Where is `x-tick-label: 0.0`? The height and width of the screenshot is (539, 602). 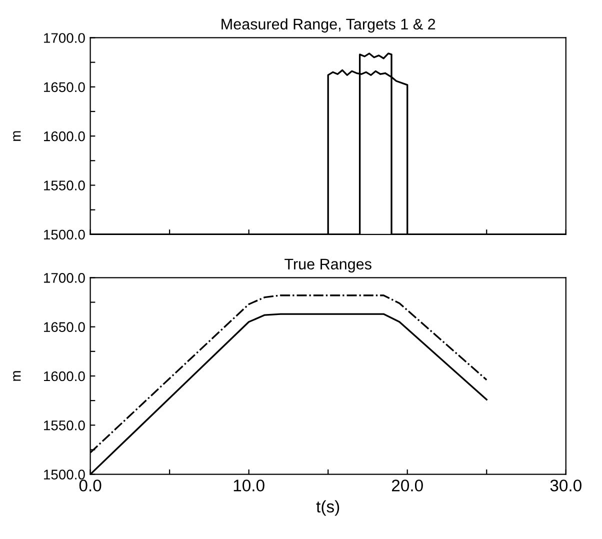
x-tick-label: 0.0 is located at coordinates (90, 486).